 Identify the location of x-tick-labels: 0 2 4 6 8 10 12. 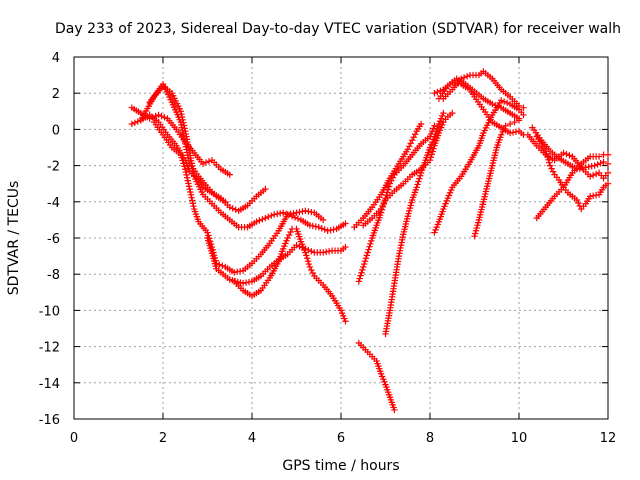
(343, 438).